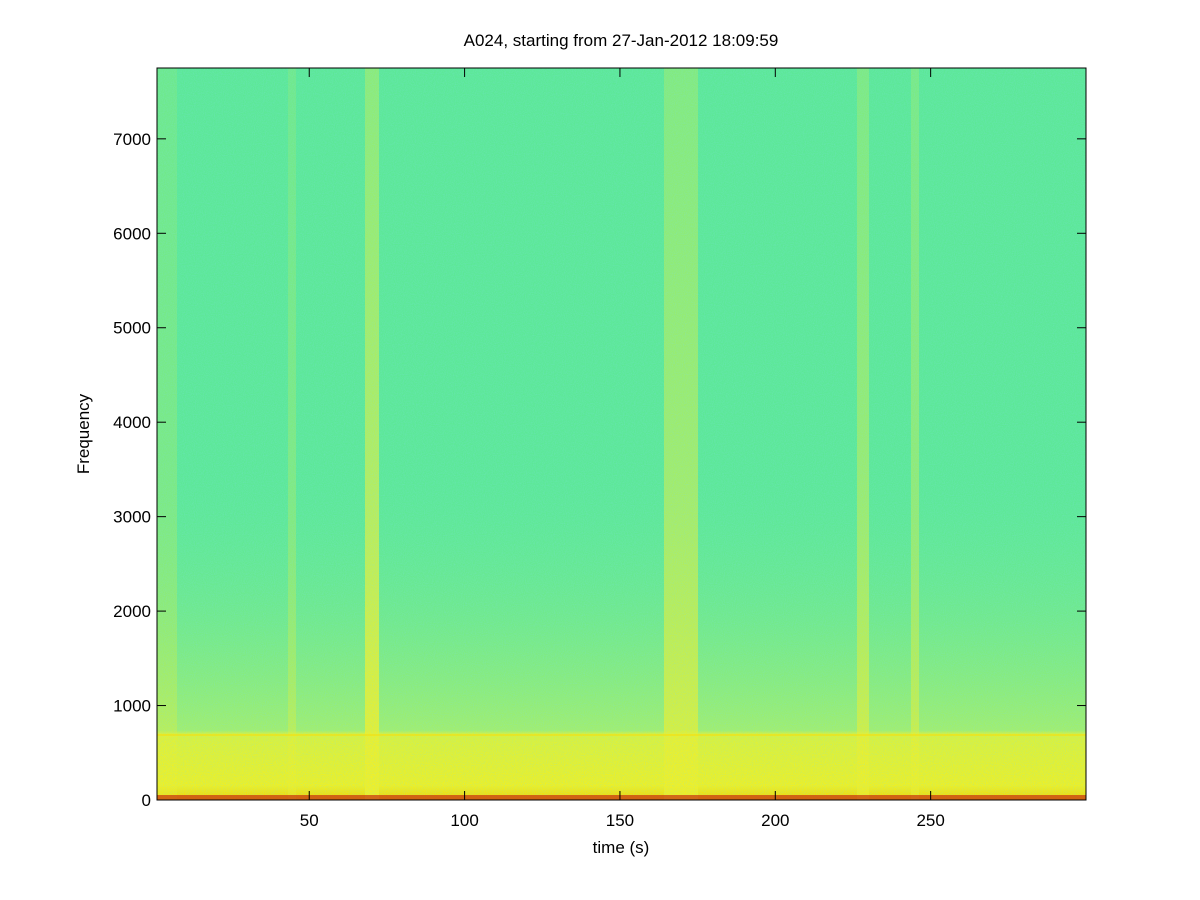  What do you see at coordinates (621, 40) in the screenshot?
I see `chart-title: A024, starting from 27-Jan-2012 18:09:59` at bounding box center [621, 40].